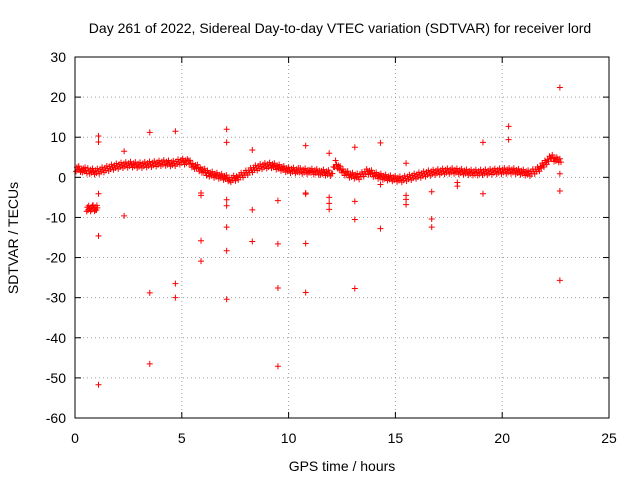 This screenshot has width=640, height=480. What do you see at coordinates (56, 258) in the screenshot?
I see `y-tick-label: -20` at bounding box center [56, 258].